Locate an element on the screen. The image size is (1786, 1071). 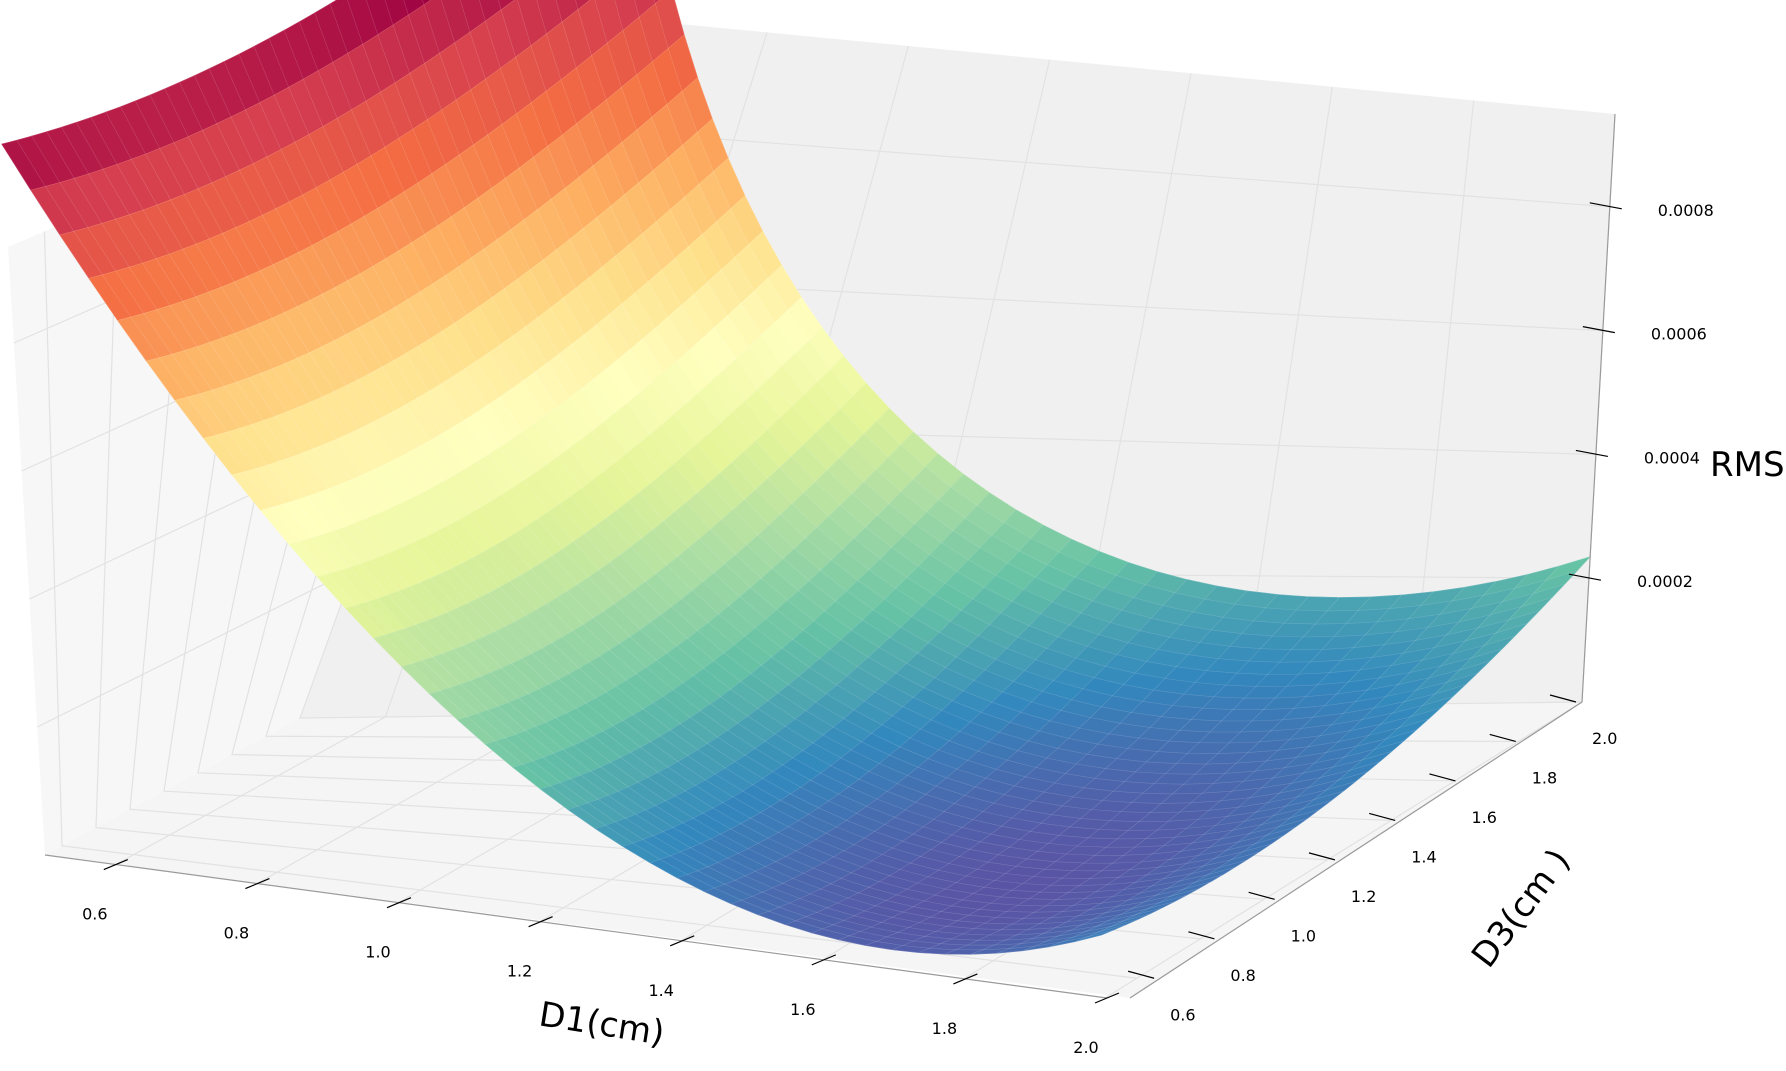
x-tick-label: 1.2 is located at coordinates (519, 971).